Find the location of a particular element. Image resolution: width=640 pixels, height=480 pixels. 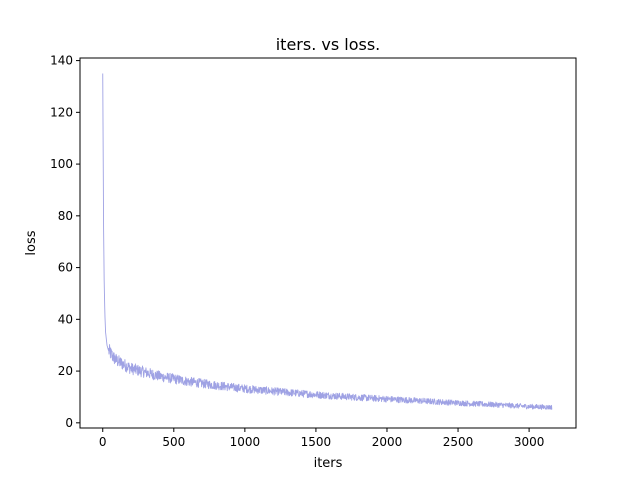

y-tick-label: 140 is located at coordinates (61, 61).